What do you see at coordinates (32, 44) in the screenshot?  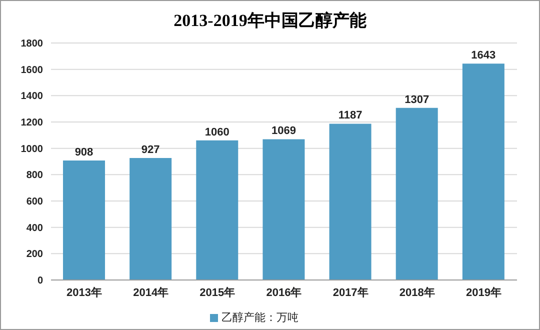 I see `y-tick-label: 1800` at bounding box center [32, 44].